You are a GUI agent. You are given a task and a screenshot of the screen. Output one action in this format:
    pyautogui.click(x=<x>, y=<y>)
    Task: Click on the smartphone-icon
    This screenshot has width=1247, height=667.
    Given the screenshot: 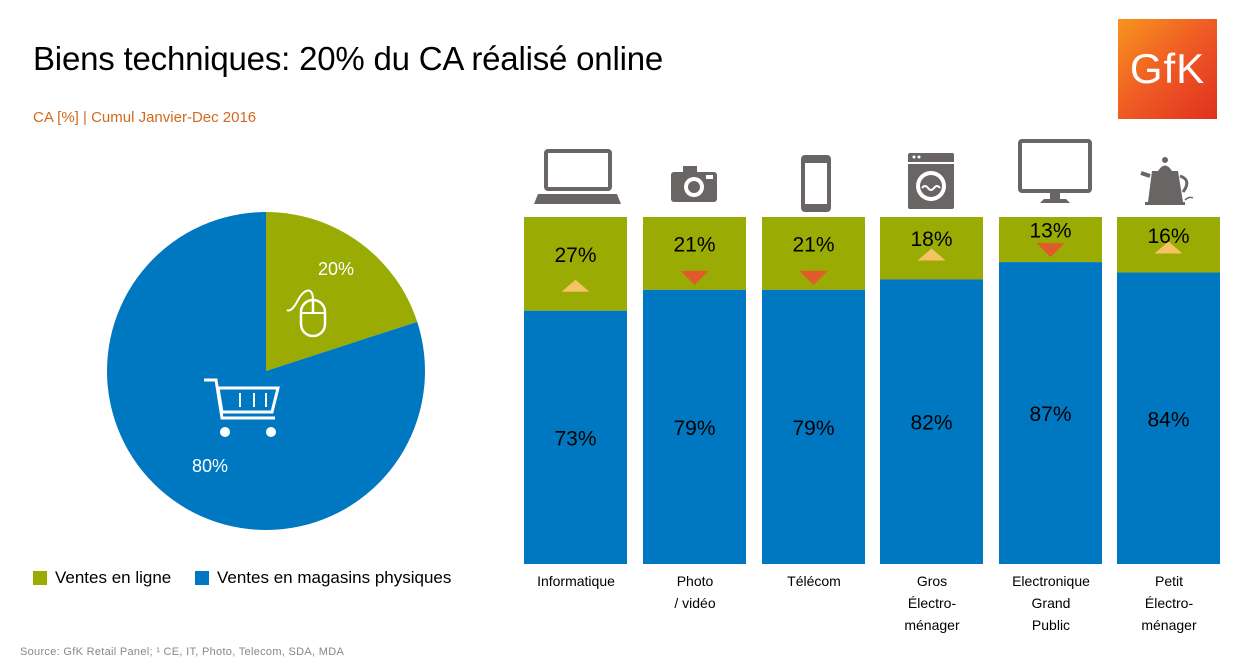 What is the action you would take?
    pyautogui.click(x=816, y=183)
    